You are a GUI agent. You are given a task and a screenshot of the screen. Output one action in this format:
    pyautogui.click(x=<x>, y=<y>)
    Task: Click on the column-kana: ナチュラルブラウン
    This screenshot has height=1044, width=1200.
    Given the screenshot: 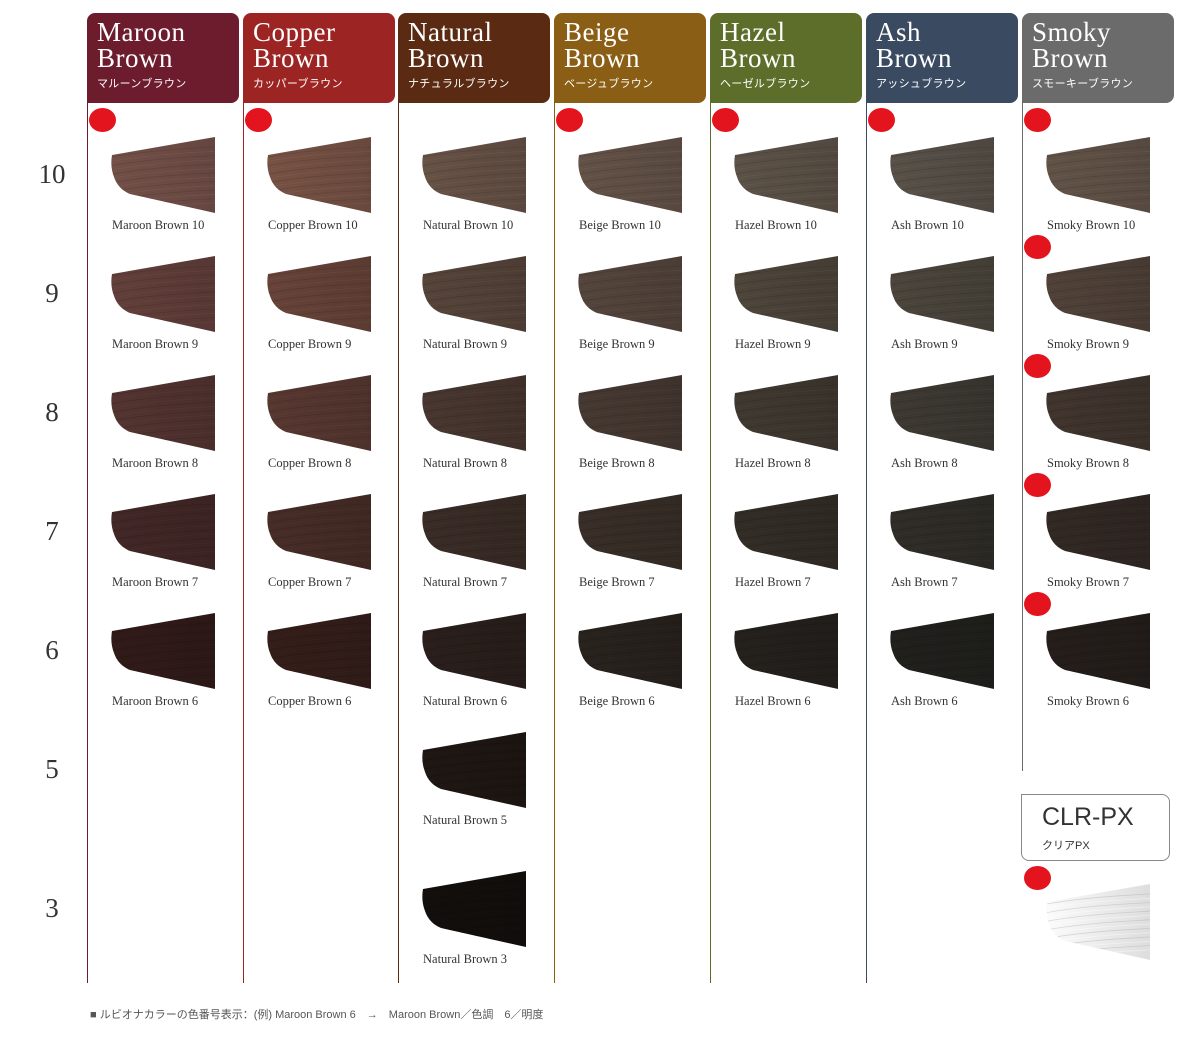 What is the action you would take?
    pyautogui.click(x=459, y=84)
    